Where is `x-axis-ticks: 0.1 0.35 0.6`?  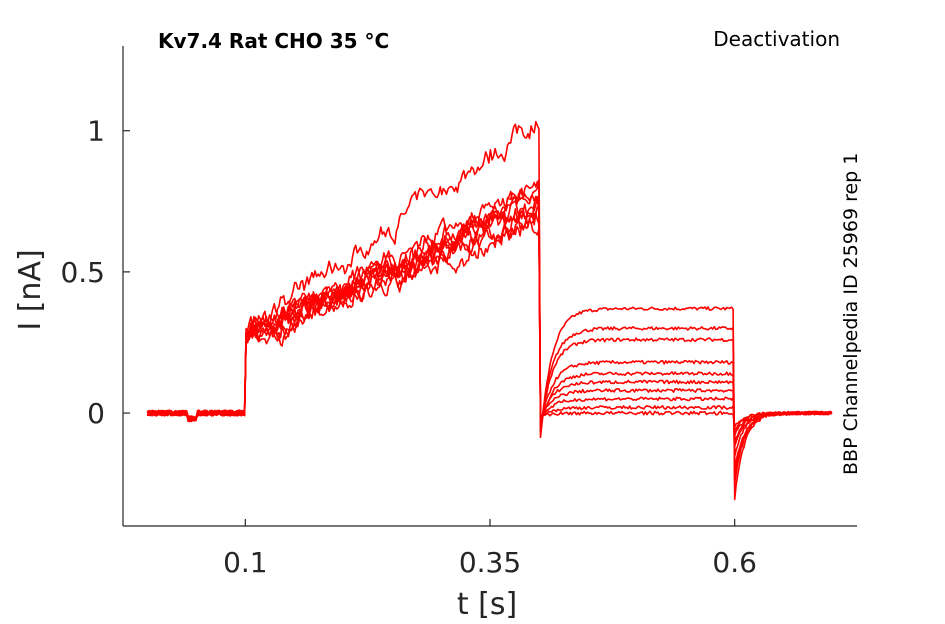
x-axis-ticks: 0.1 0.35 0.6 is located at coordinates (490, 549).